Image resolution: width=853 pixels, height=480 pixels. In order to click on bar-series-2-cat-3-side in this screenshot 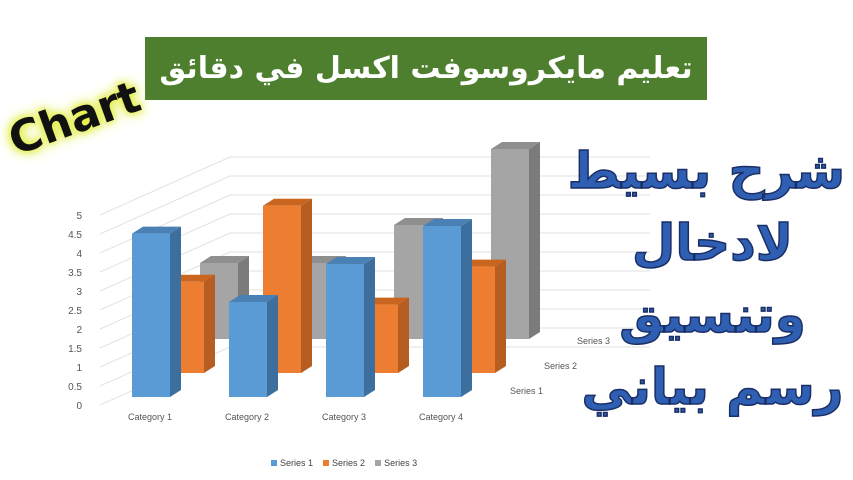, I will do `click(403, 335)`.